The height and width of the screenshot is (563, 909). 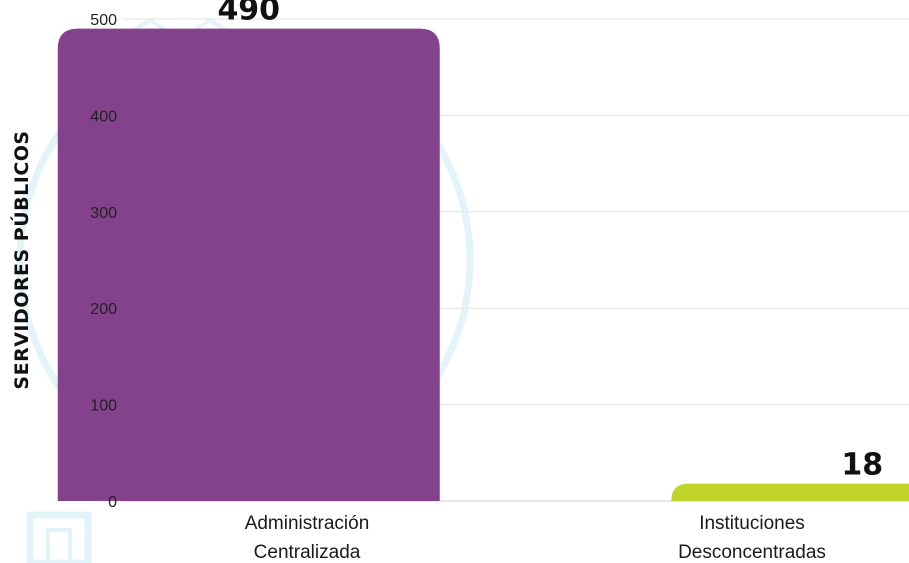 What do you see at coordinates (103, 309) in the screenshot?
I see `y-tick-label: 200` at bounding box center [103, 309].